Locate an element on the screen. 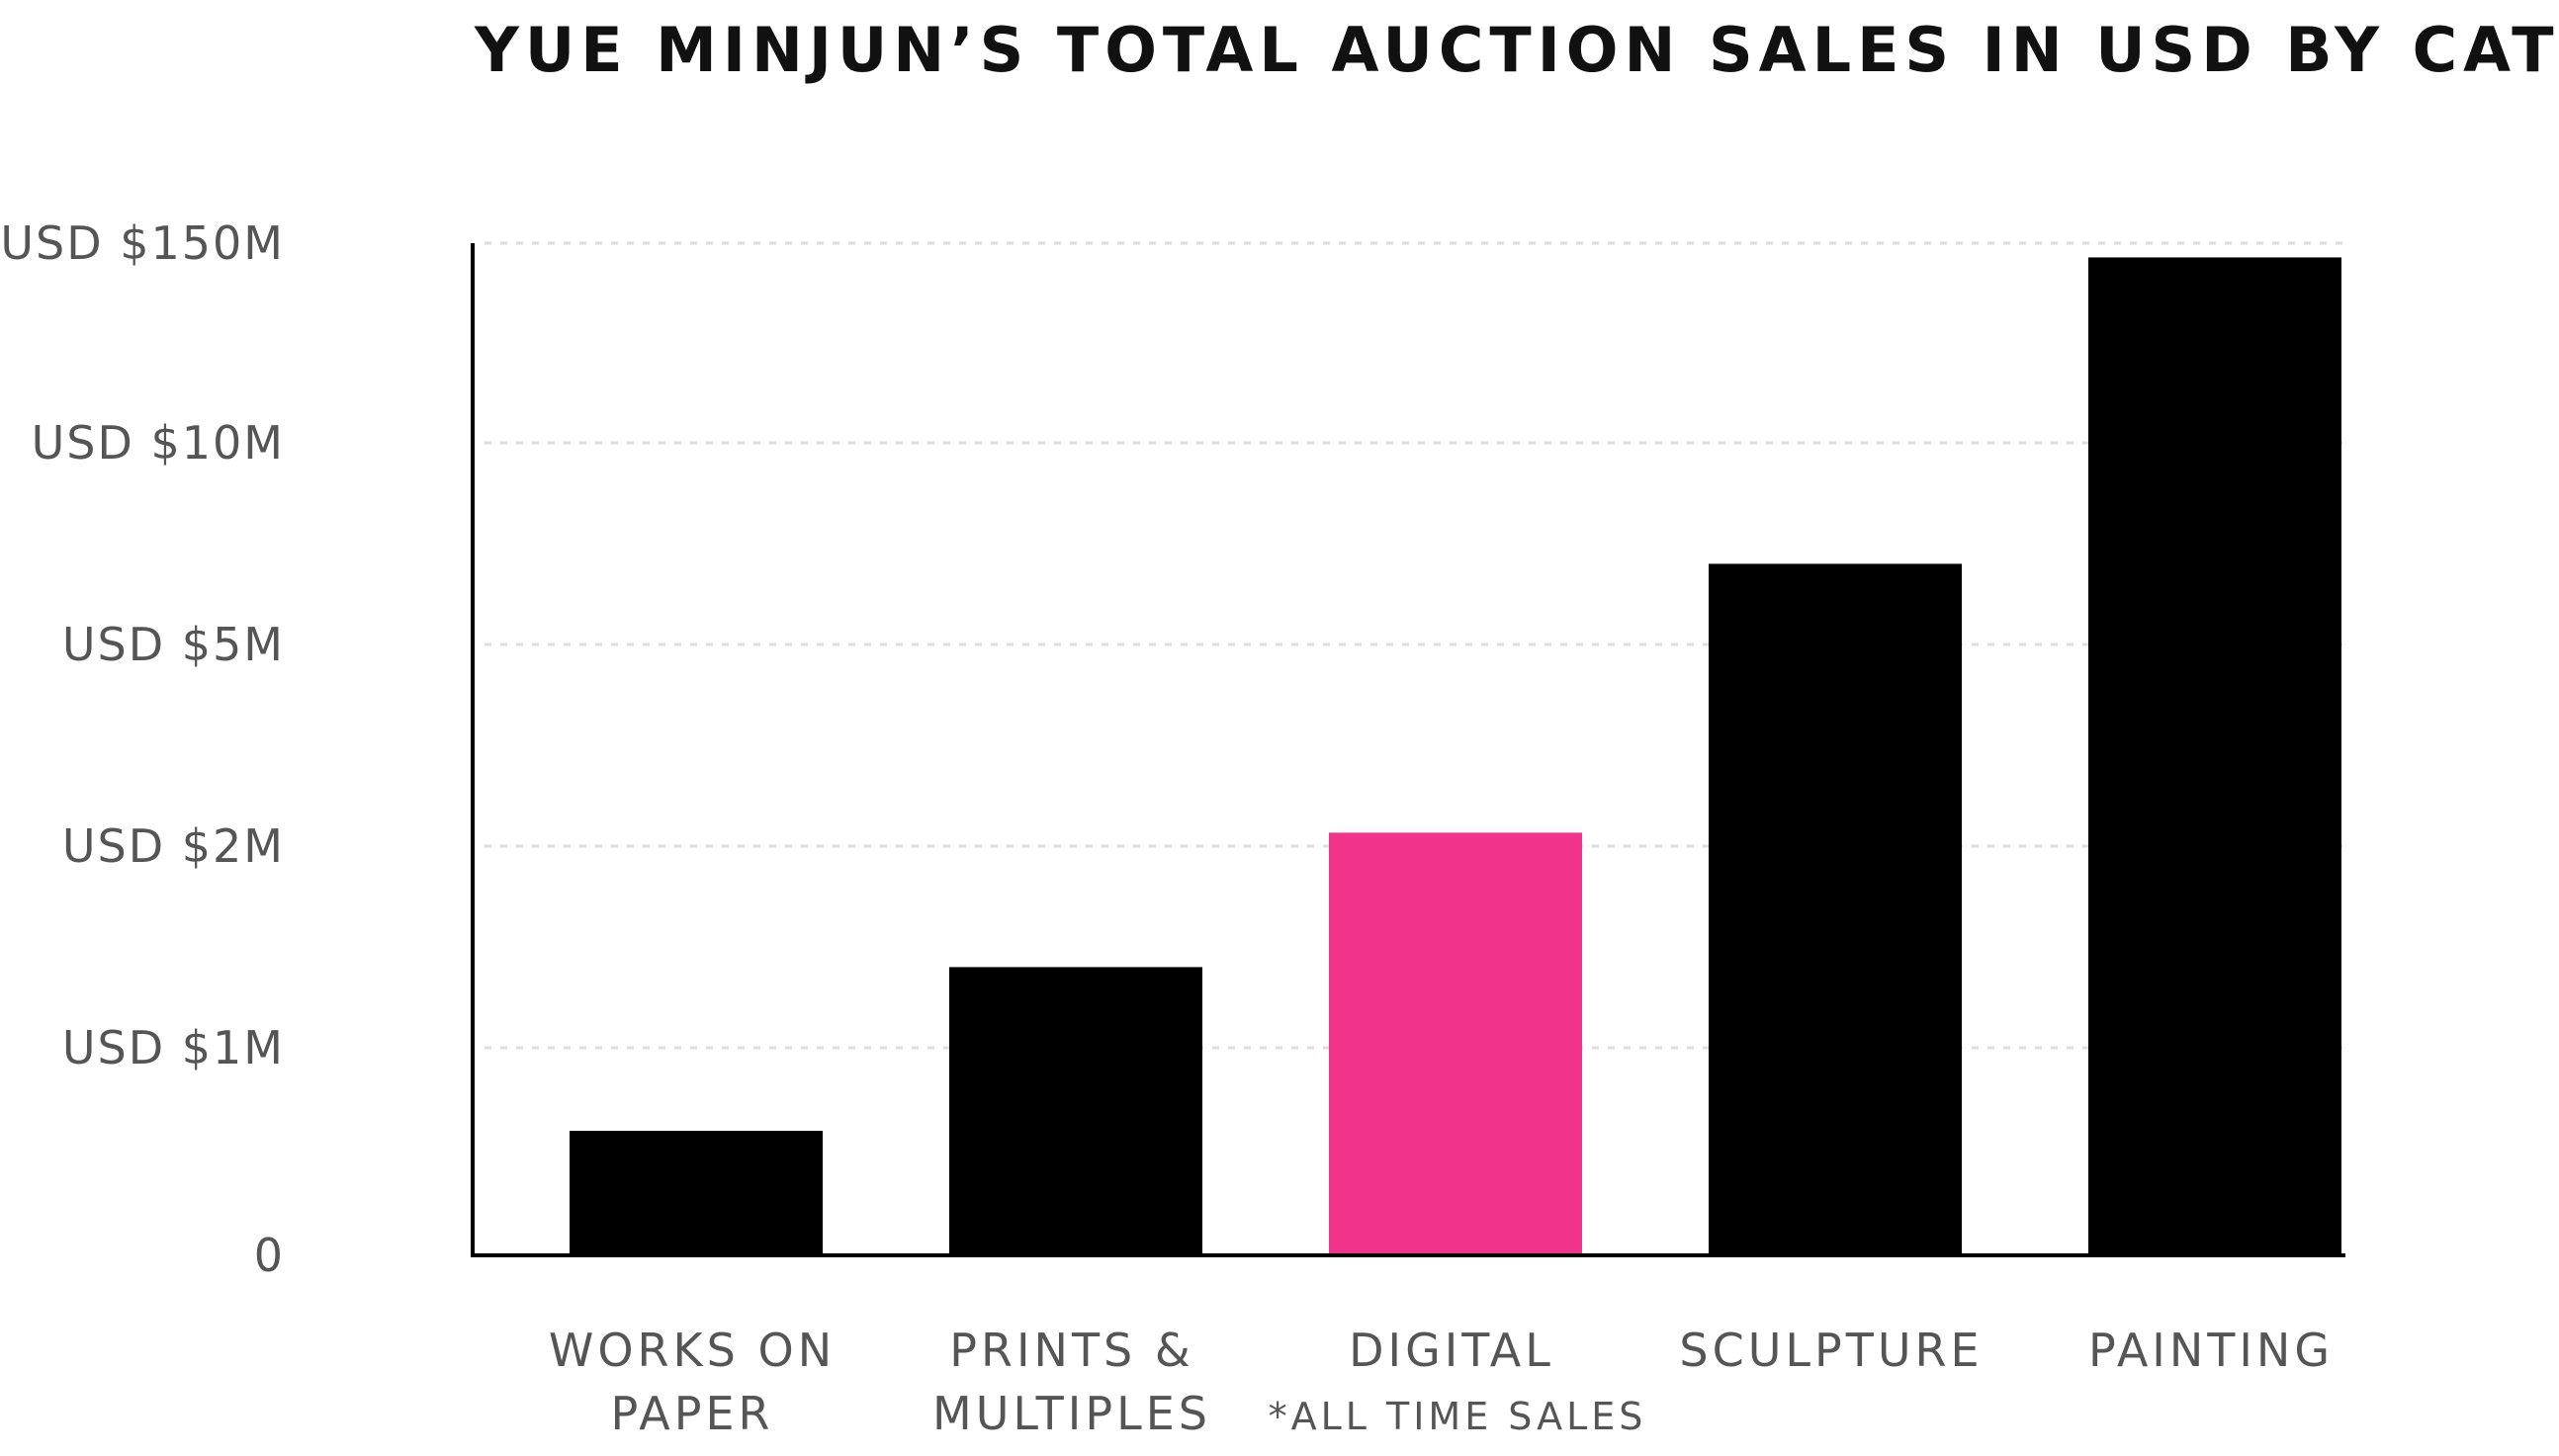  y-tick-label: USD $1M is located at coordinates (173, 1047).